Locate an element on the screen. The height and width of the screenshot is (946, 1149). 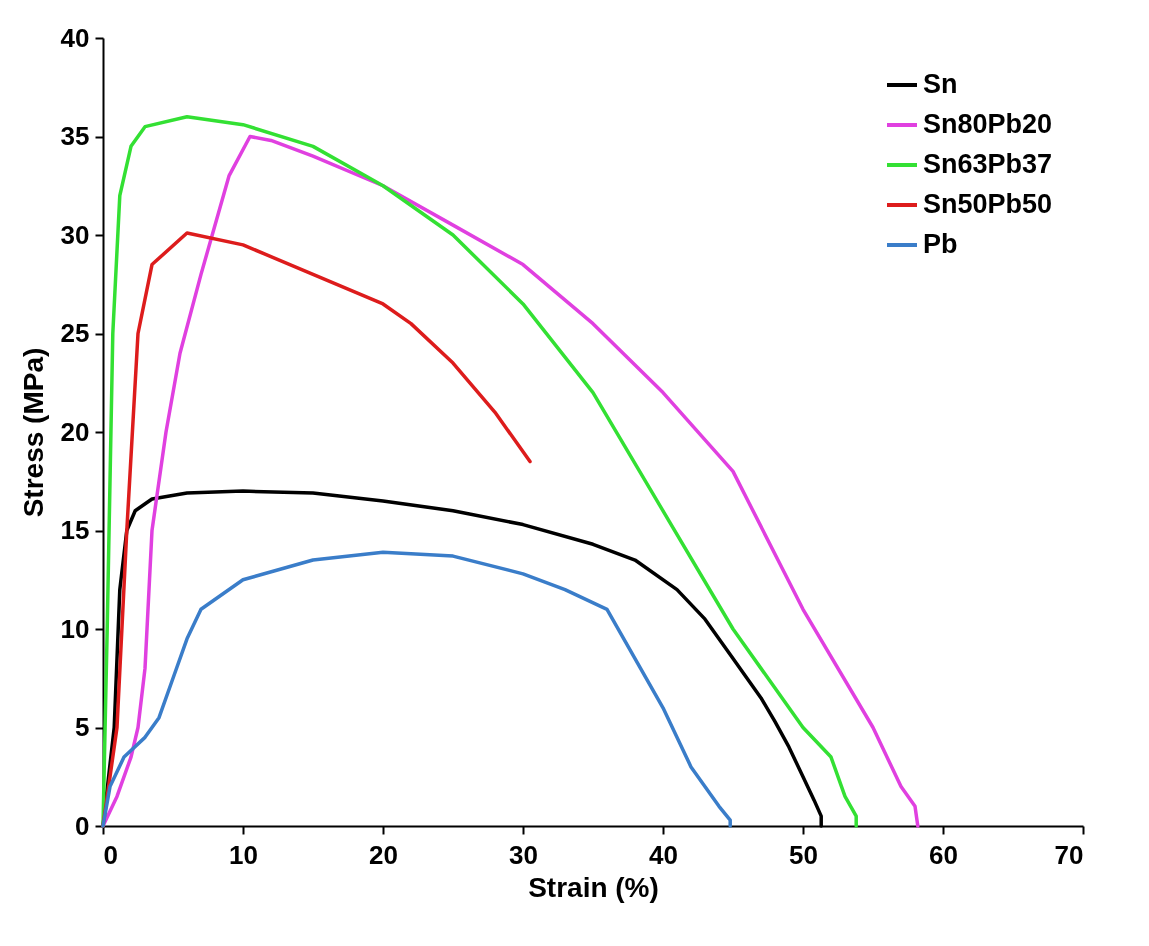
y-tick-label: 10 is located at coordinates (75, 628).